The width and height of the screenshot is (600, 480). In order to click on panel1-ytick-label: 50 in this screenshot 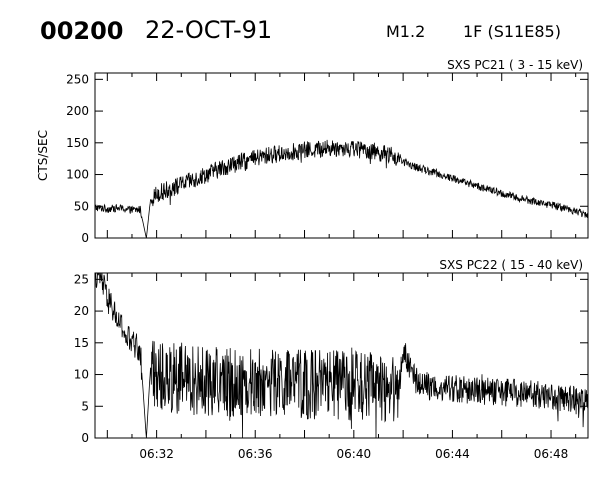, I will do `click(81, 206)`.